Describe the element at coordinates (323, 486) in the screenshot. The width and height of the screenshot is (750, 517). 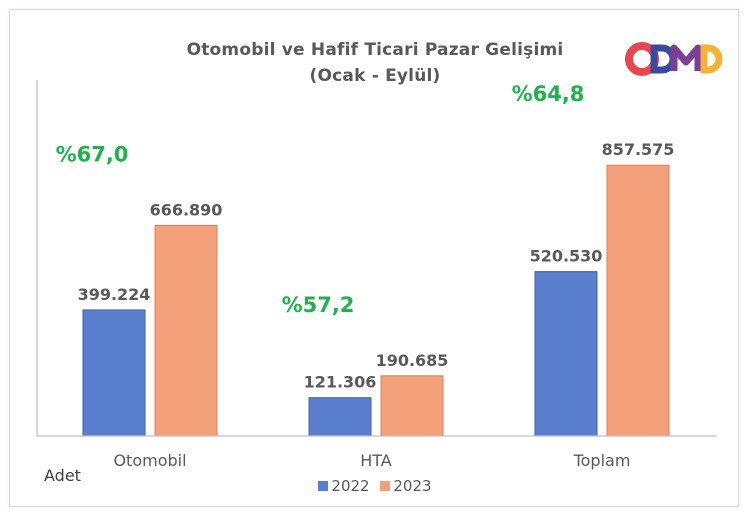
I see `legend-swatch-2022` at that location.